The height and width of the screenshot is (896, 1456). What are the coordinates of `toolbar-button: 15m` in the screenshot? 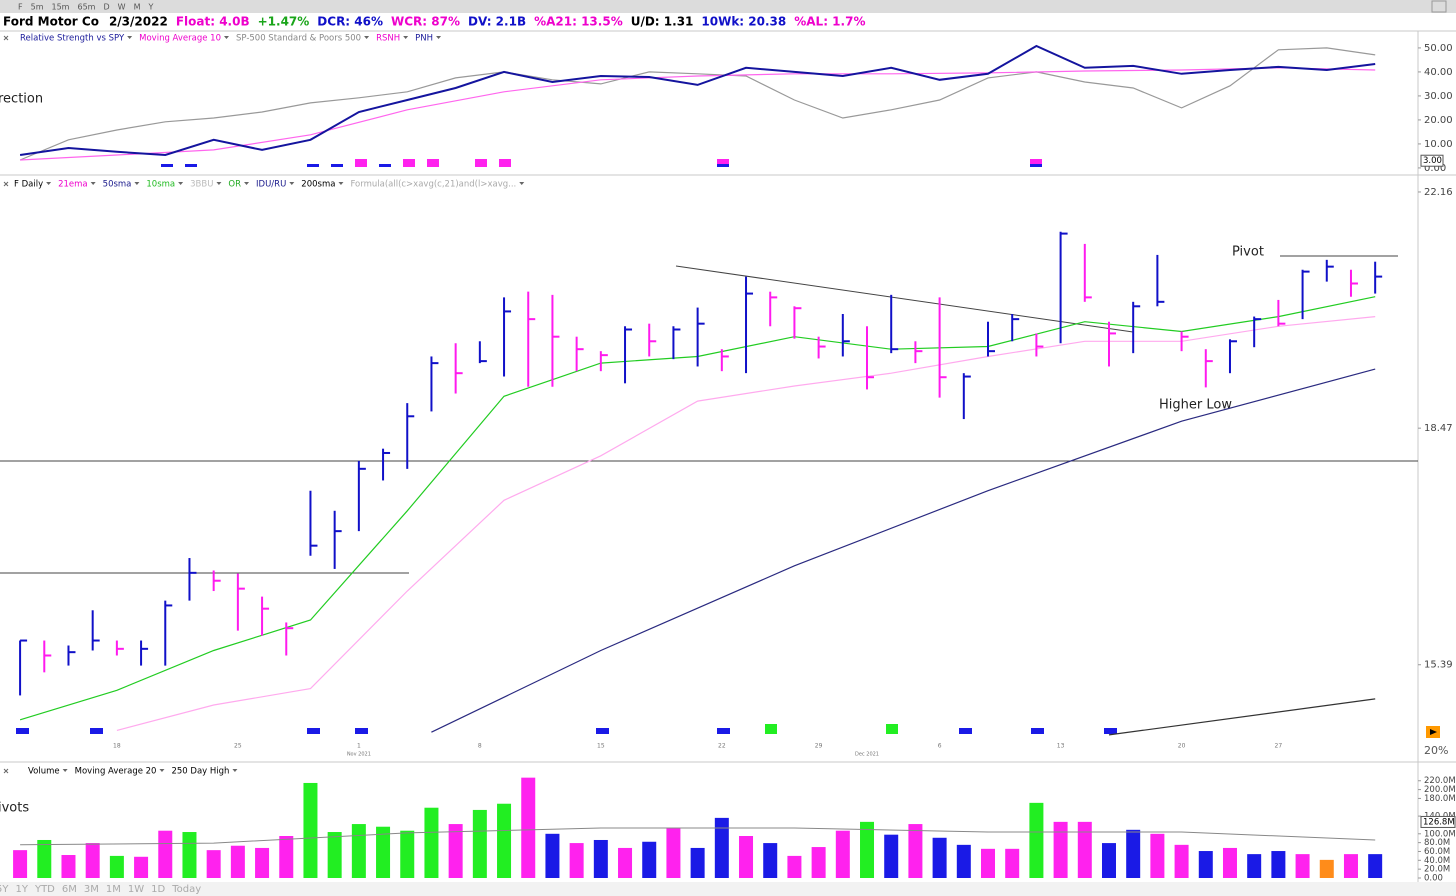 It's located at (61, 7).